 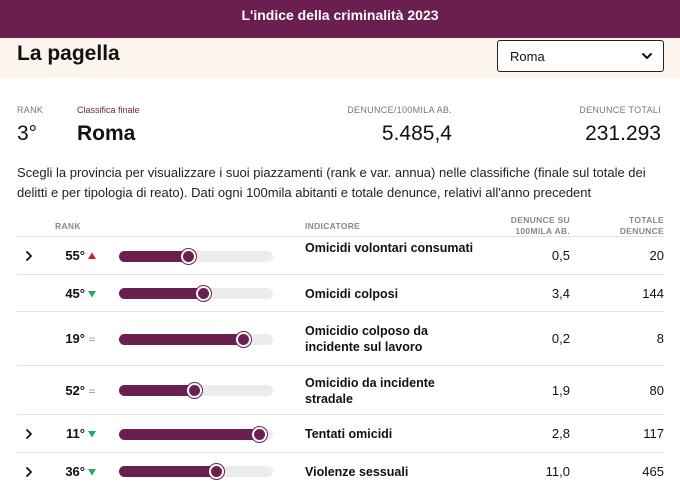 I want to click on col-header-total: TOTALE DENUNCE, so click(x=622, y=226).